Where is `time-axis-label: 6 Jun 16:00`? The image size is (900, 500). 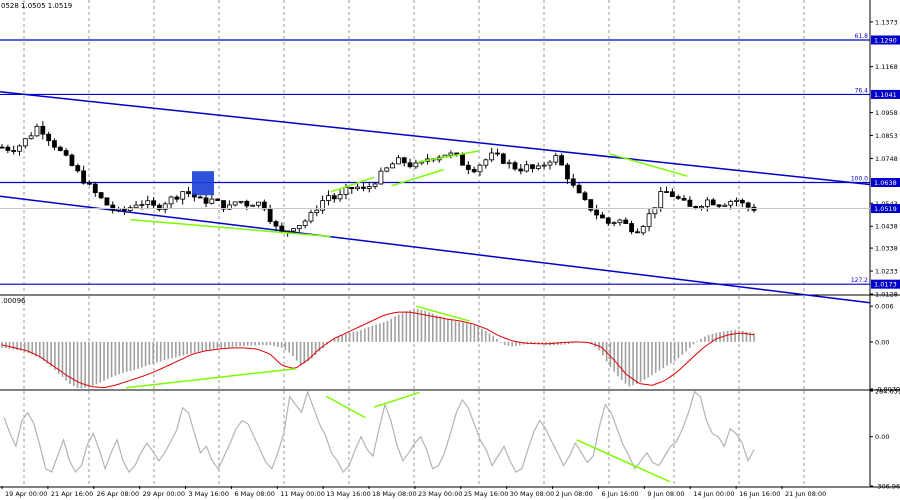
time-axis-label: 6 Jun 16:00 is located at coordinates (619, 494).